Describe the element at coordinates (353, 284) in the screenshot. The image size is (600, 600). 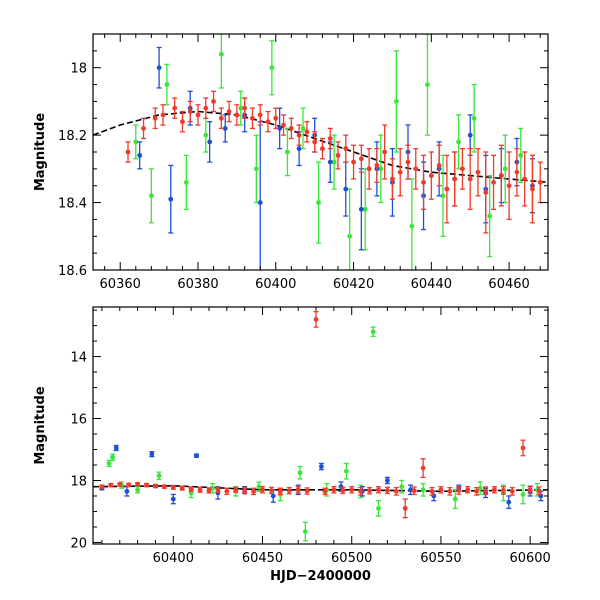
I see `x-tick-label: 60420` at that location.